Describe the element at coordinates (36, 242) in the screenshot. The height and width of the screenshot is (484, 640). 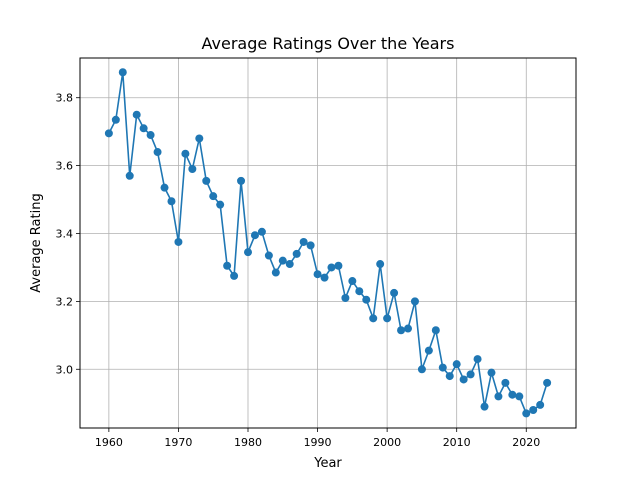
I see `y-axis-label: Average Rating` at that location.